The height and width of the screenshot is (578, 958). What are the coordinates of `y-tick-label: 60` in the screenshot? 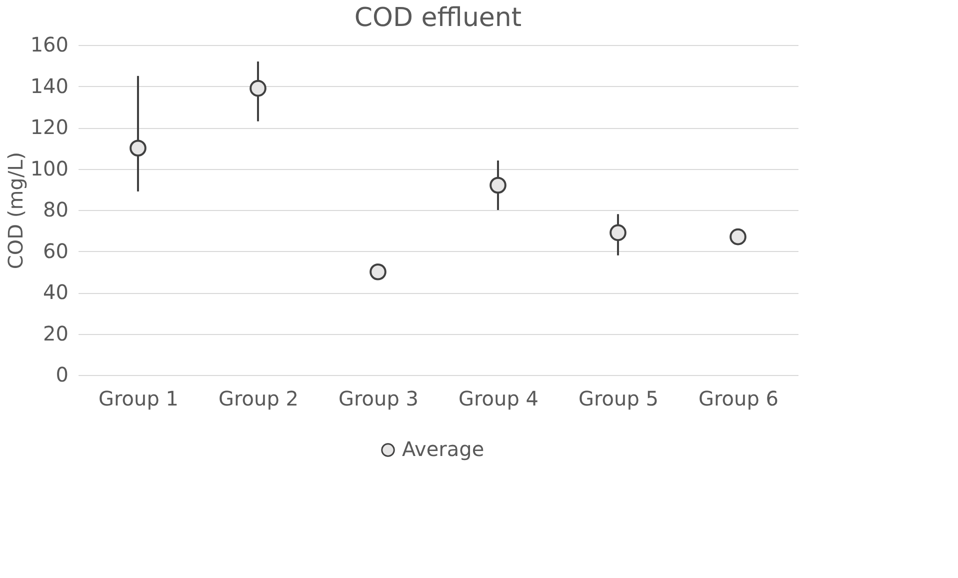 It's located at (55, 250).